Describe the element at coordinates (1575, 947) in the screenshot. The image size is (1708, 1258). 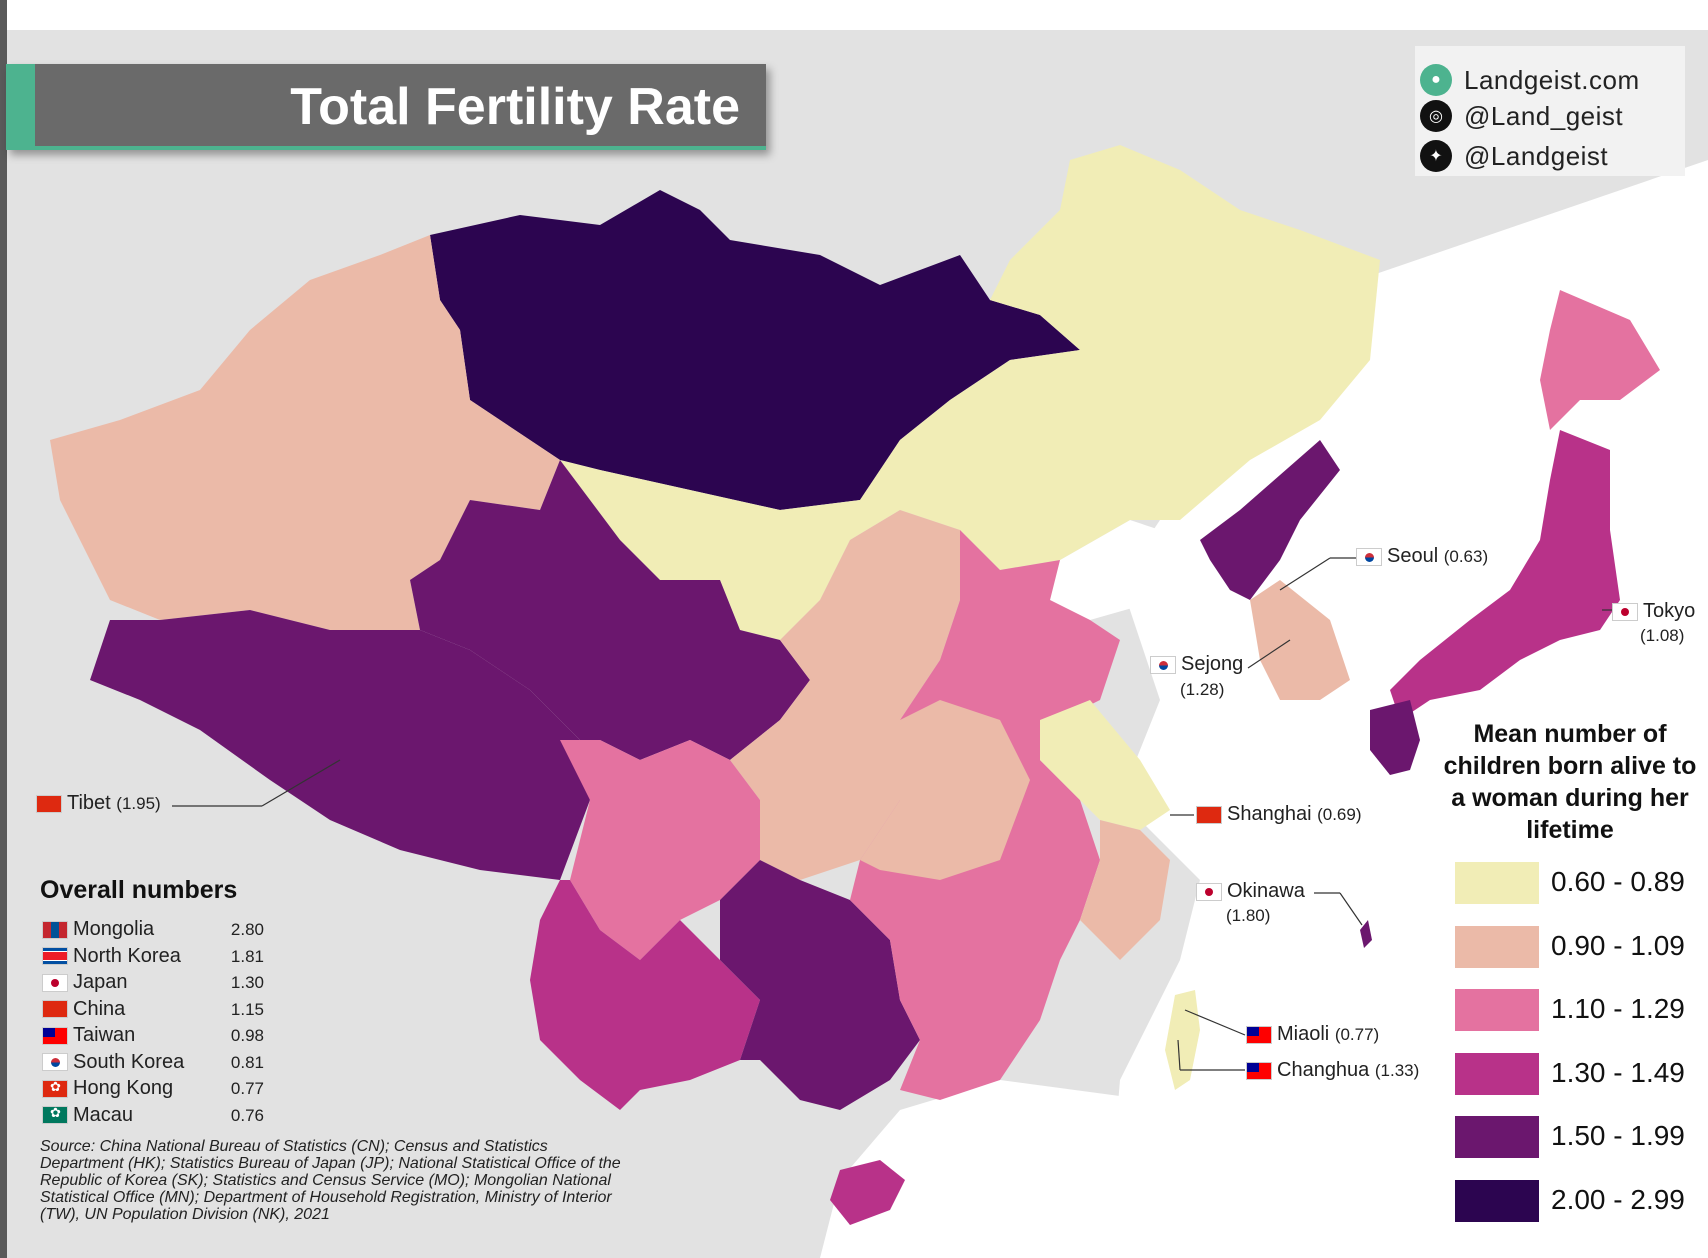
I see `legend-item: 0.90 - 1.09` at that location.